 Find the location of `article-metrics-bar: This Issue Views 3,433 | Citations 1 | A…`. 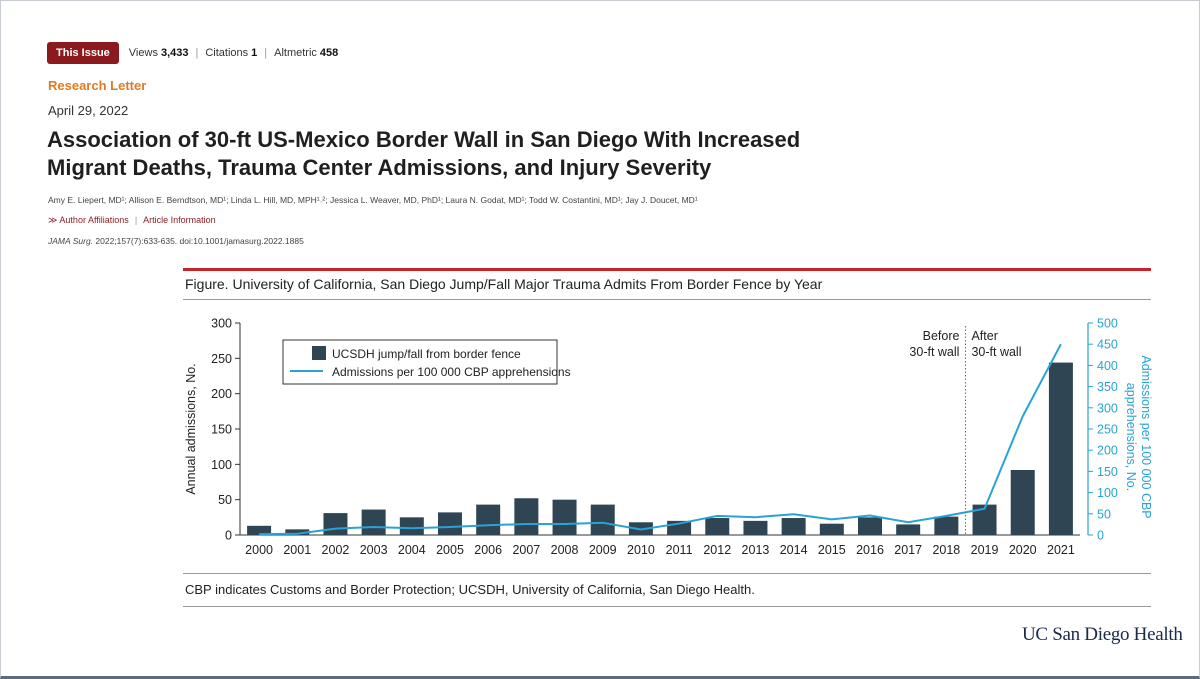

article-metrics-bar: This Issue Views 3,433 | Citations 1 | A… is located at coordinates (192, 53).